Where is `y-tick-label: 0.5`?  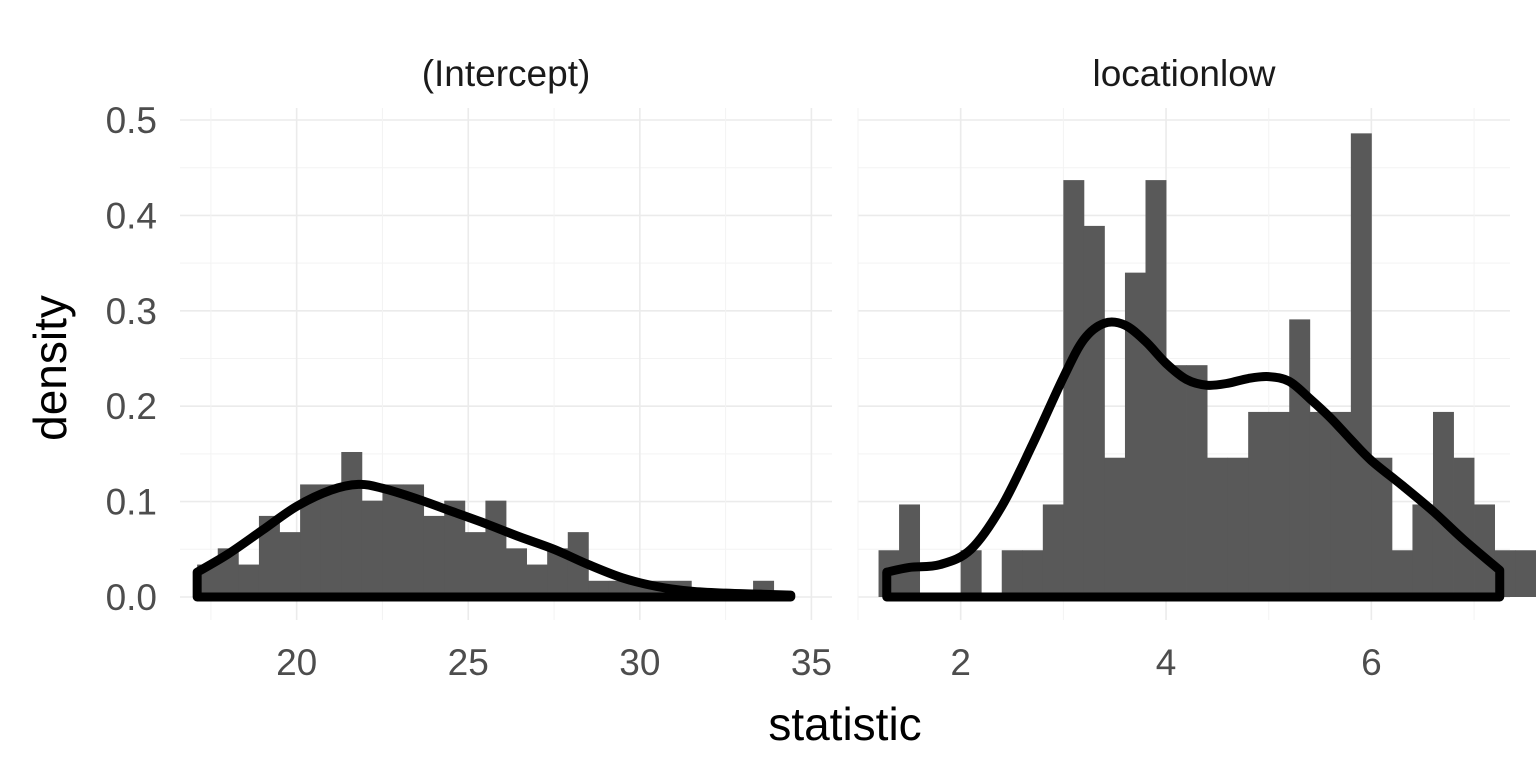
y-tick-label: 0.5 is located at coordinates (131, 120).